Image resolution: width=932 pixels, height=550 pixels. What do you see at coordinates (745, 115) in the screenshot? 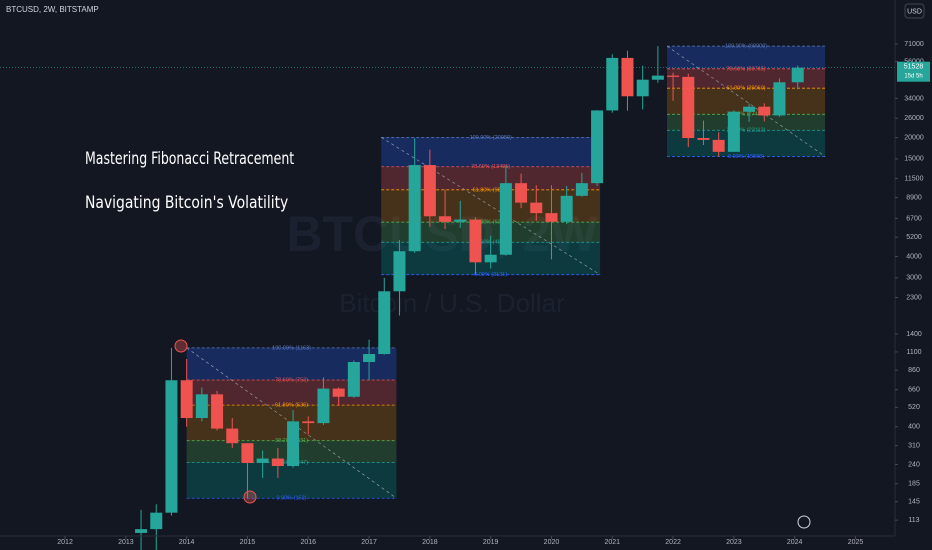
I see `fib-label: 38.20% (27430)` at bounding box center [745, 115].